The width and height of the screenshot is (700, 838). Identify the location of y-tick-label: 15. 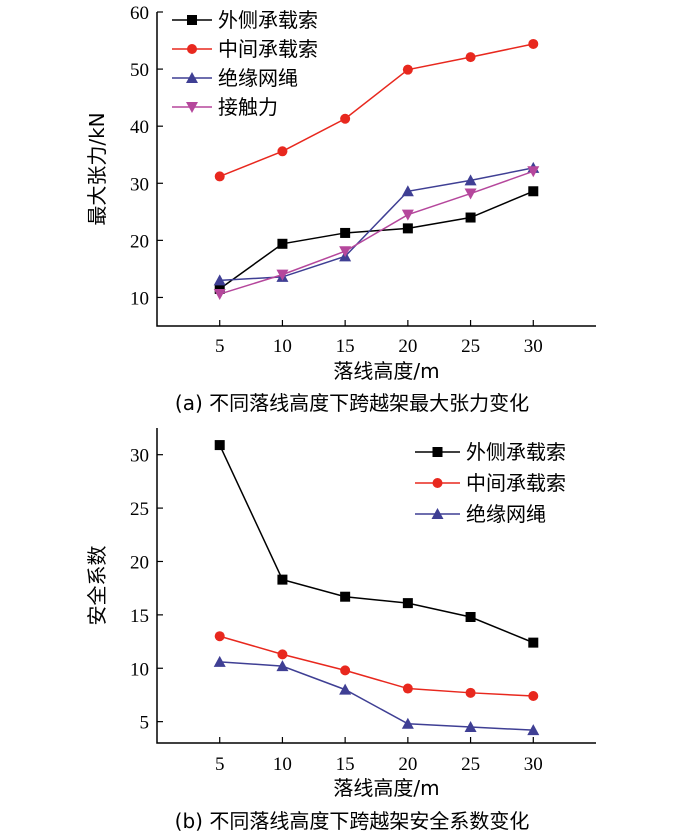
(139, 616).